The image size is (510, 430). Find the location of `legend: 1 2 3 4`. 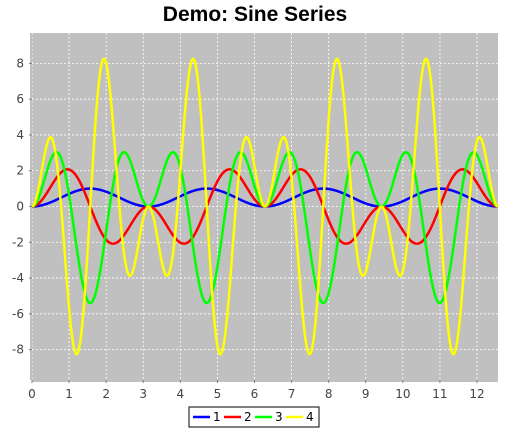

legend: 1 2 3 4 is located at coordinates (254, 417).